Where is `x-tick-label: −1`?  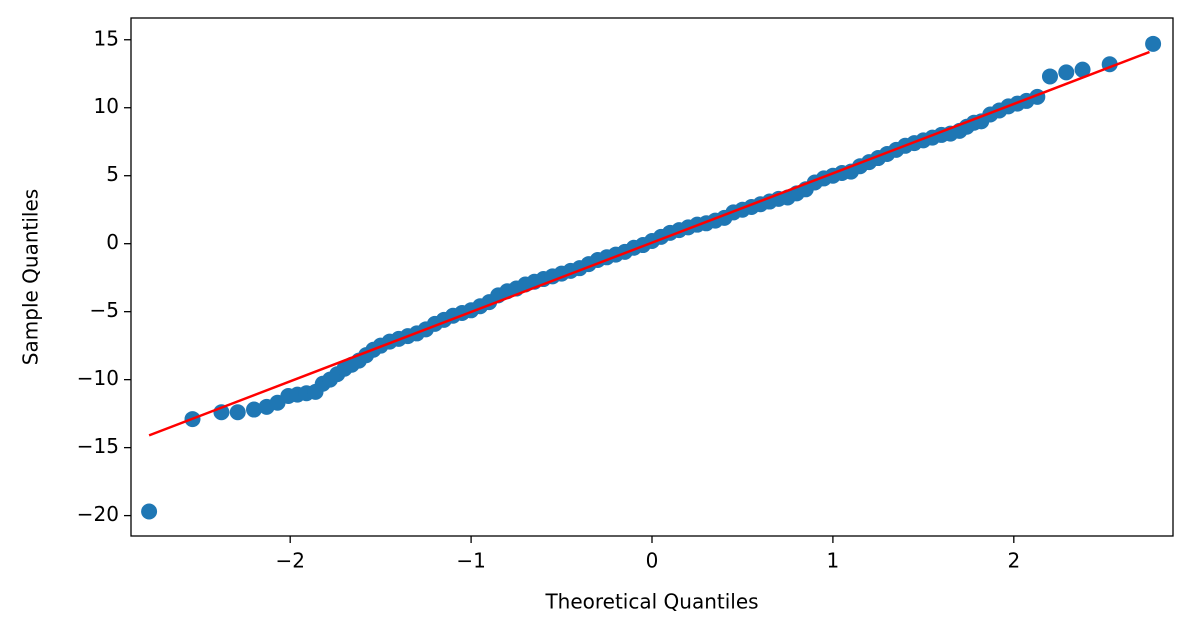
x-tick-label: −1 is located at coordinates (470, 561).